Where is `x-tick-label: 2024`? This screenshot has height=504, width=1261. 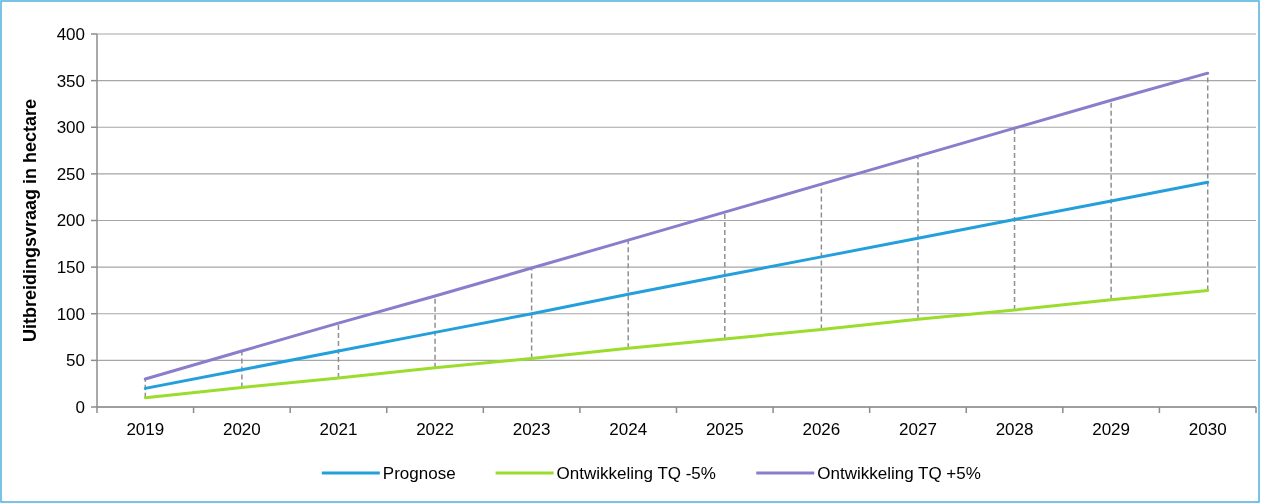 x-tick-label: 2024 is located at coordinates (628, 429).